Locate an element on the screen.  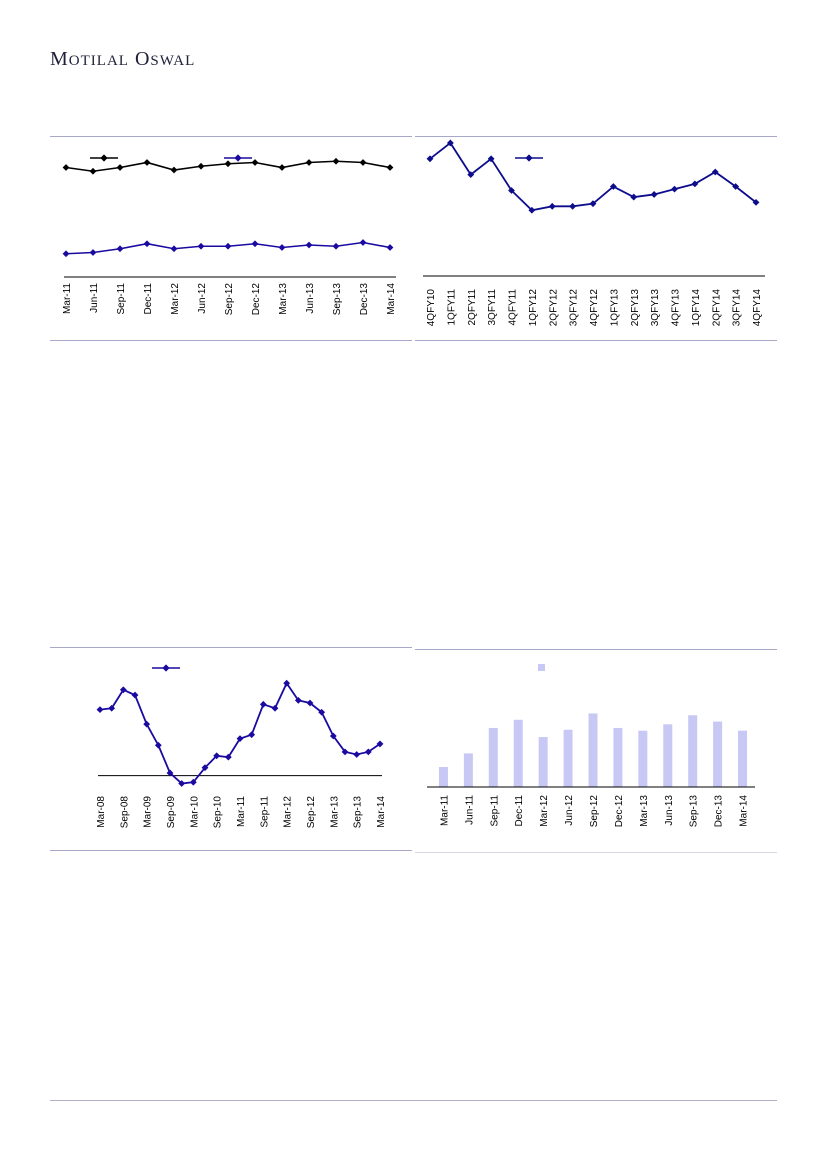
x-tick-label: 1QFY12 is located at coordinates (533, 308).